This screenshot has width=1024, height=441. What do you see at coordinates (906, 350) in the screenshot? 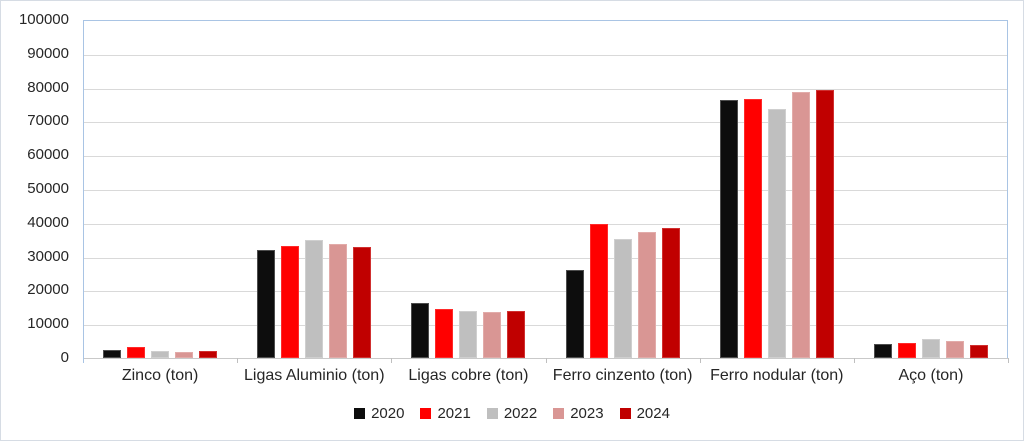
I see `bar-2021-a-o-ton` at bounding box center [906, 350].